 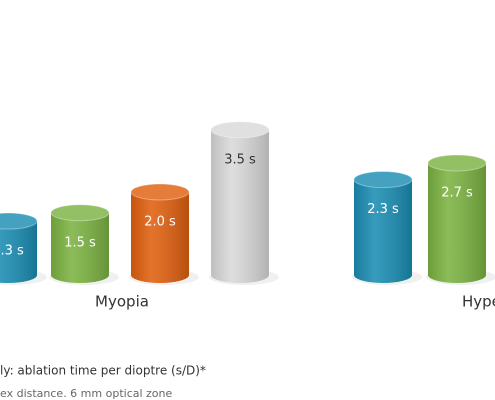 I want to click on group-label: Hyperopia, so click(x=478, y=302).